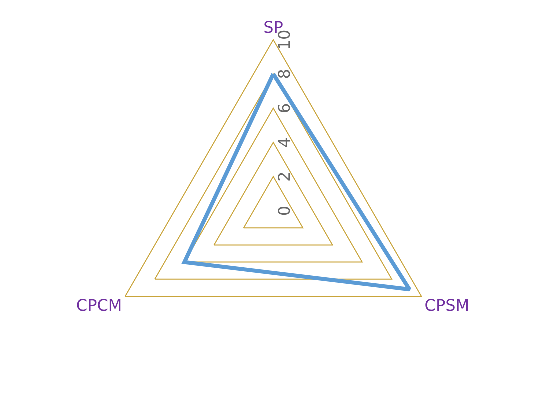 This screenshot has height=402, width=547. Describe the element at coordinates (447, 306) in the screenshot. I see `spoke-label: CPSM` at that location.